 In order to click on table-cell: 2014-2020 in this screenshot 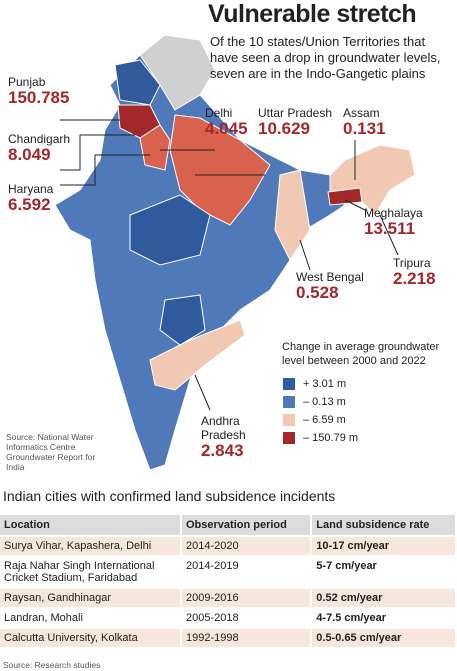, I will do `click(247, 545)`.